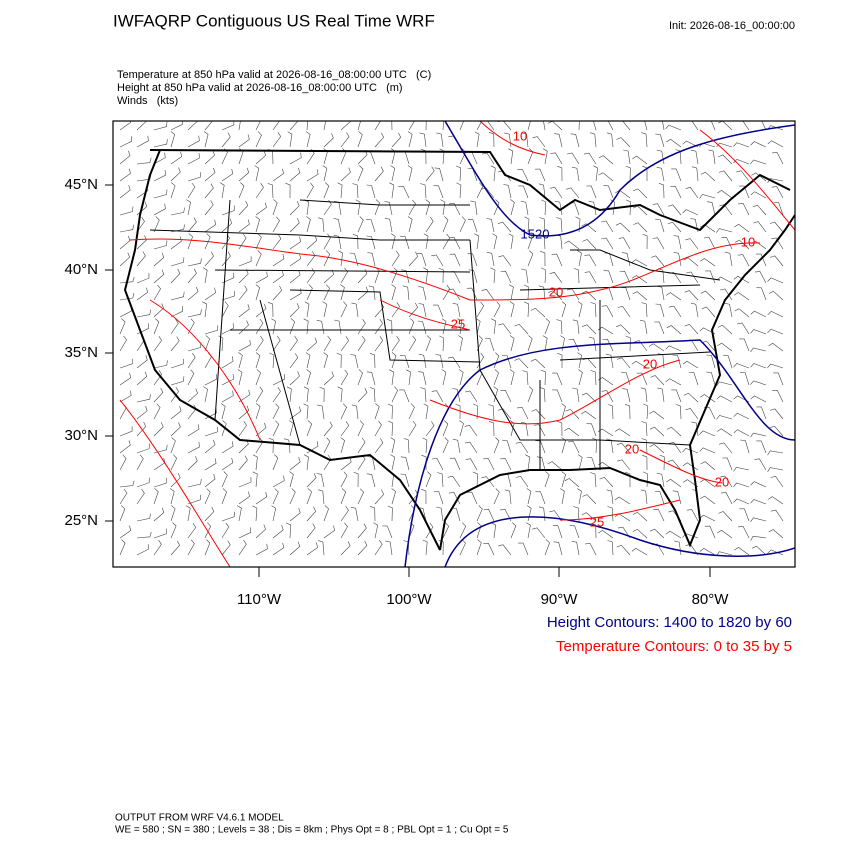 The height and width of the screenshot is (855, 850). Describe the element at coordinates (259, 599) in the screenshot. I see `lon-label: 110°W` at that location.